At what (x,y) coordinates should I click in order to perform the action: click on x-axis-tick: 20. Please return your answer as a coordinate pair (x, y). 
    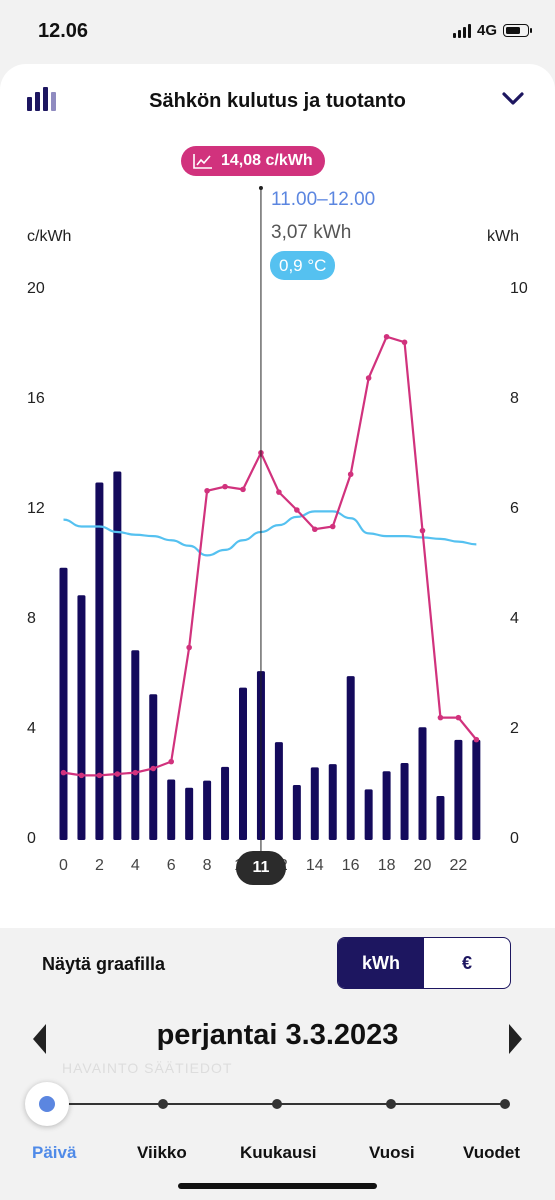
    Looking at the image, I should click on (422, 865).